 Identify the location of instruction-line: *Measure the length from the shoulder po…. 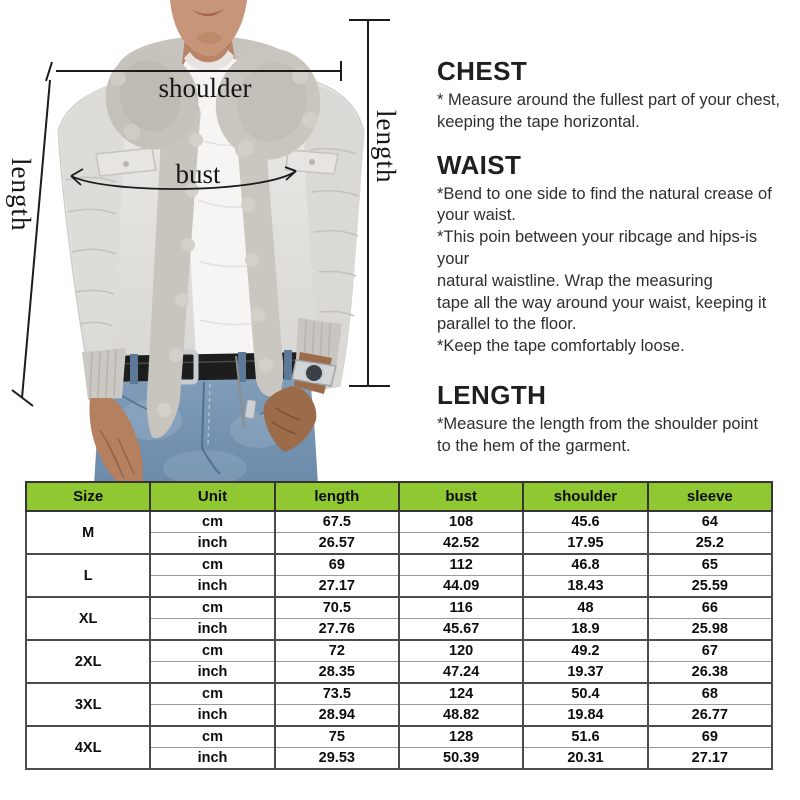
(598, 423).